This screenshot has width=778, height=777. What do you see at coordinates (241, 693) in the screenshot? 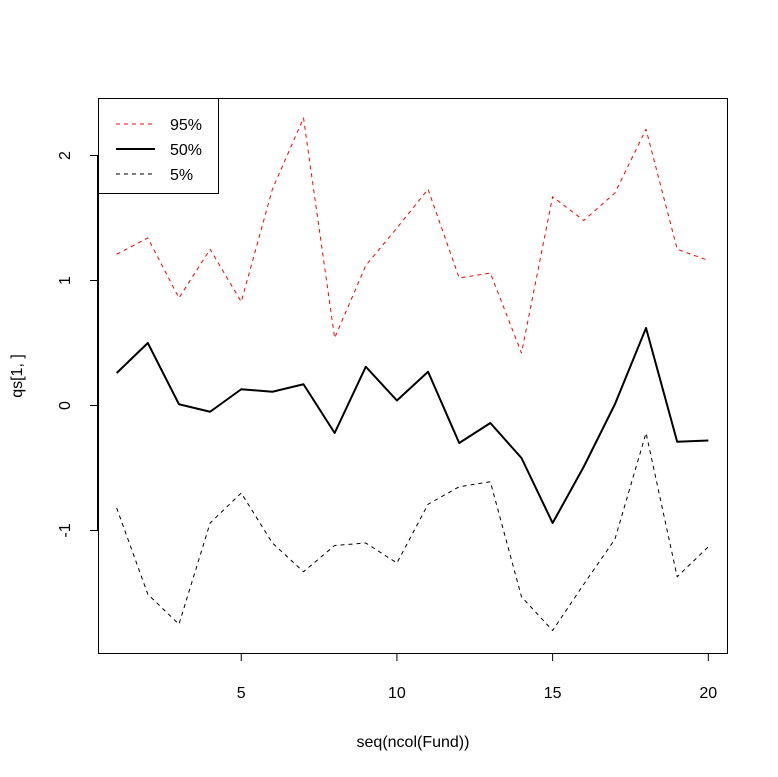
I see `x-tick-label: 5` at bounding box center [241, 693].